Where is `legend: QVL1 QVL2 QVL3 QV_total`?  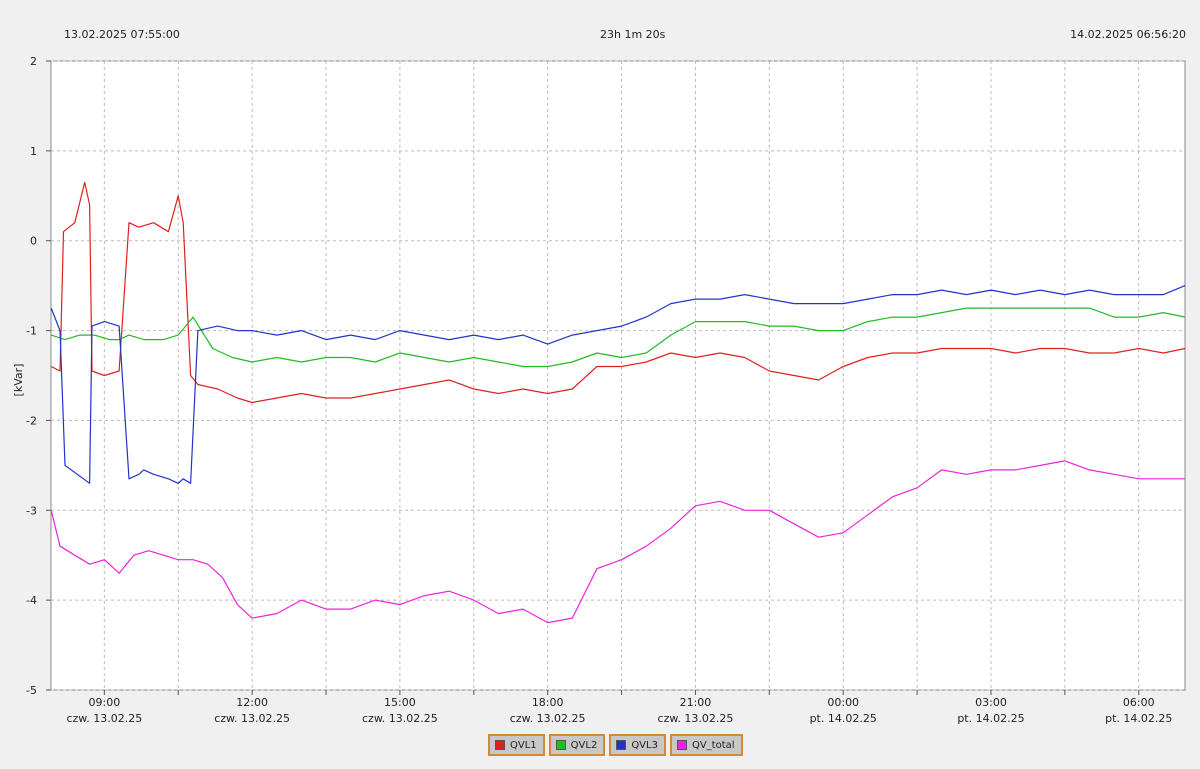 legend: QVL1 QVL2 QVL3 QV_total is located at coordinates (615, 745).